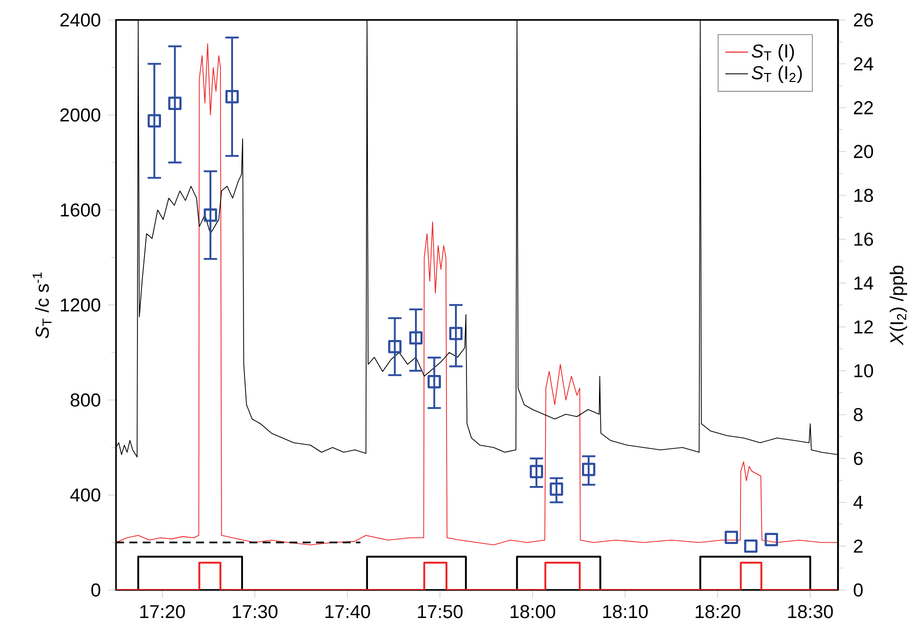  What do you see at coordinates (533, 611) in the screenshot?
I see `x-tick-label: 18:00` at bounding box center [533, 611].